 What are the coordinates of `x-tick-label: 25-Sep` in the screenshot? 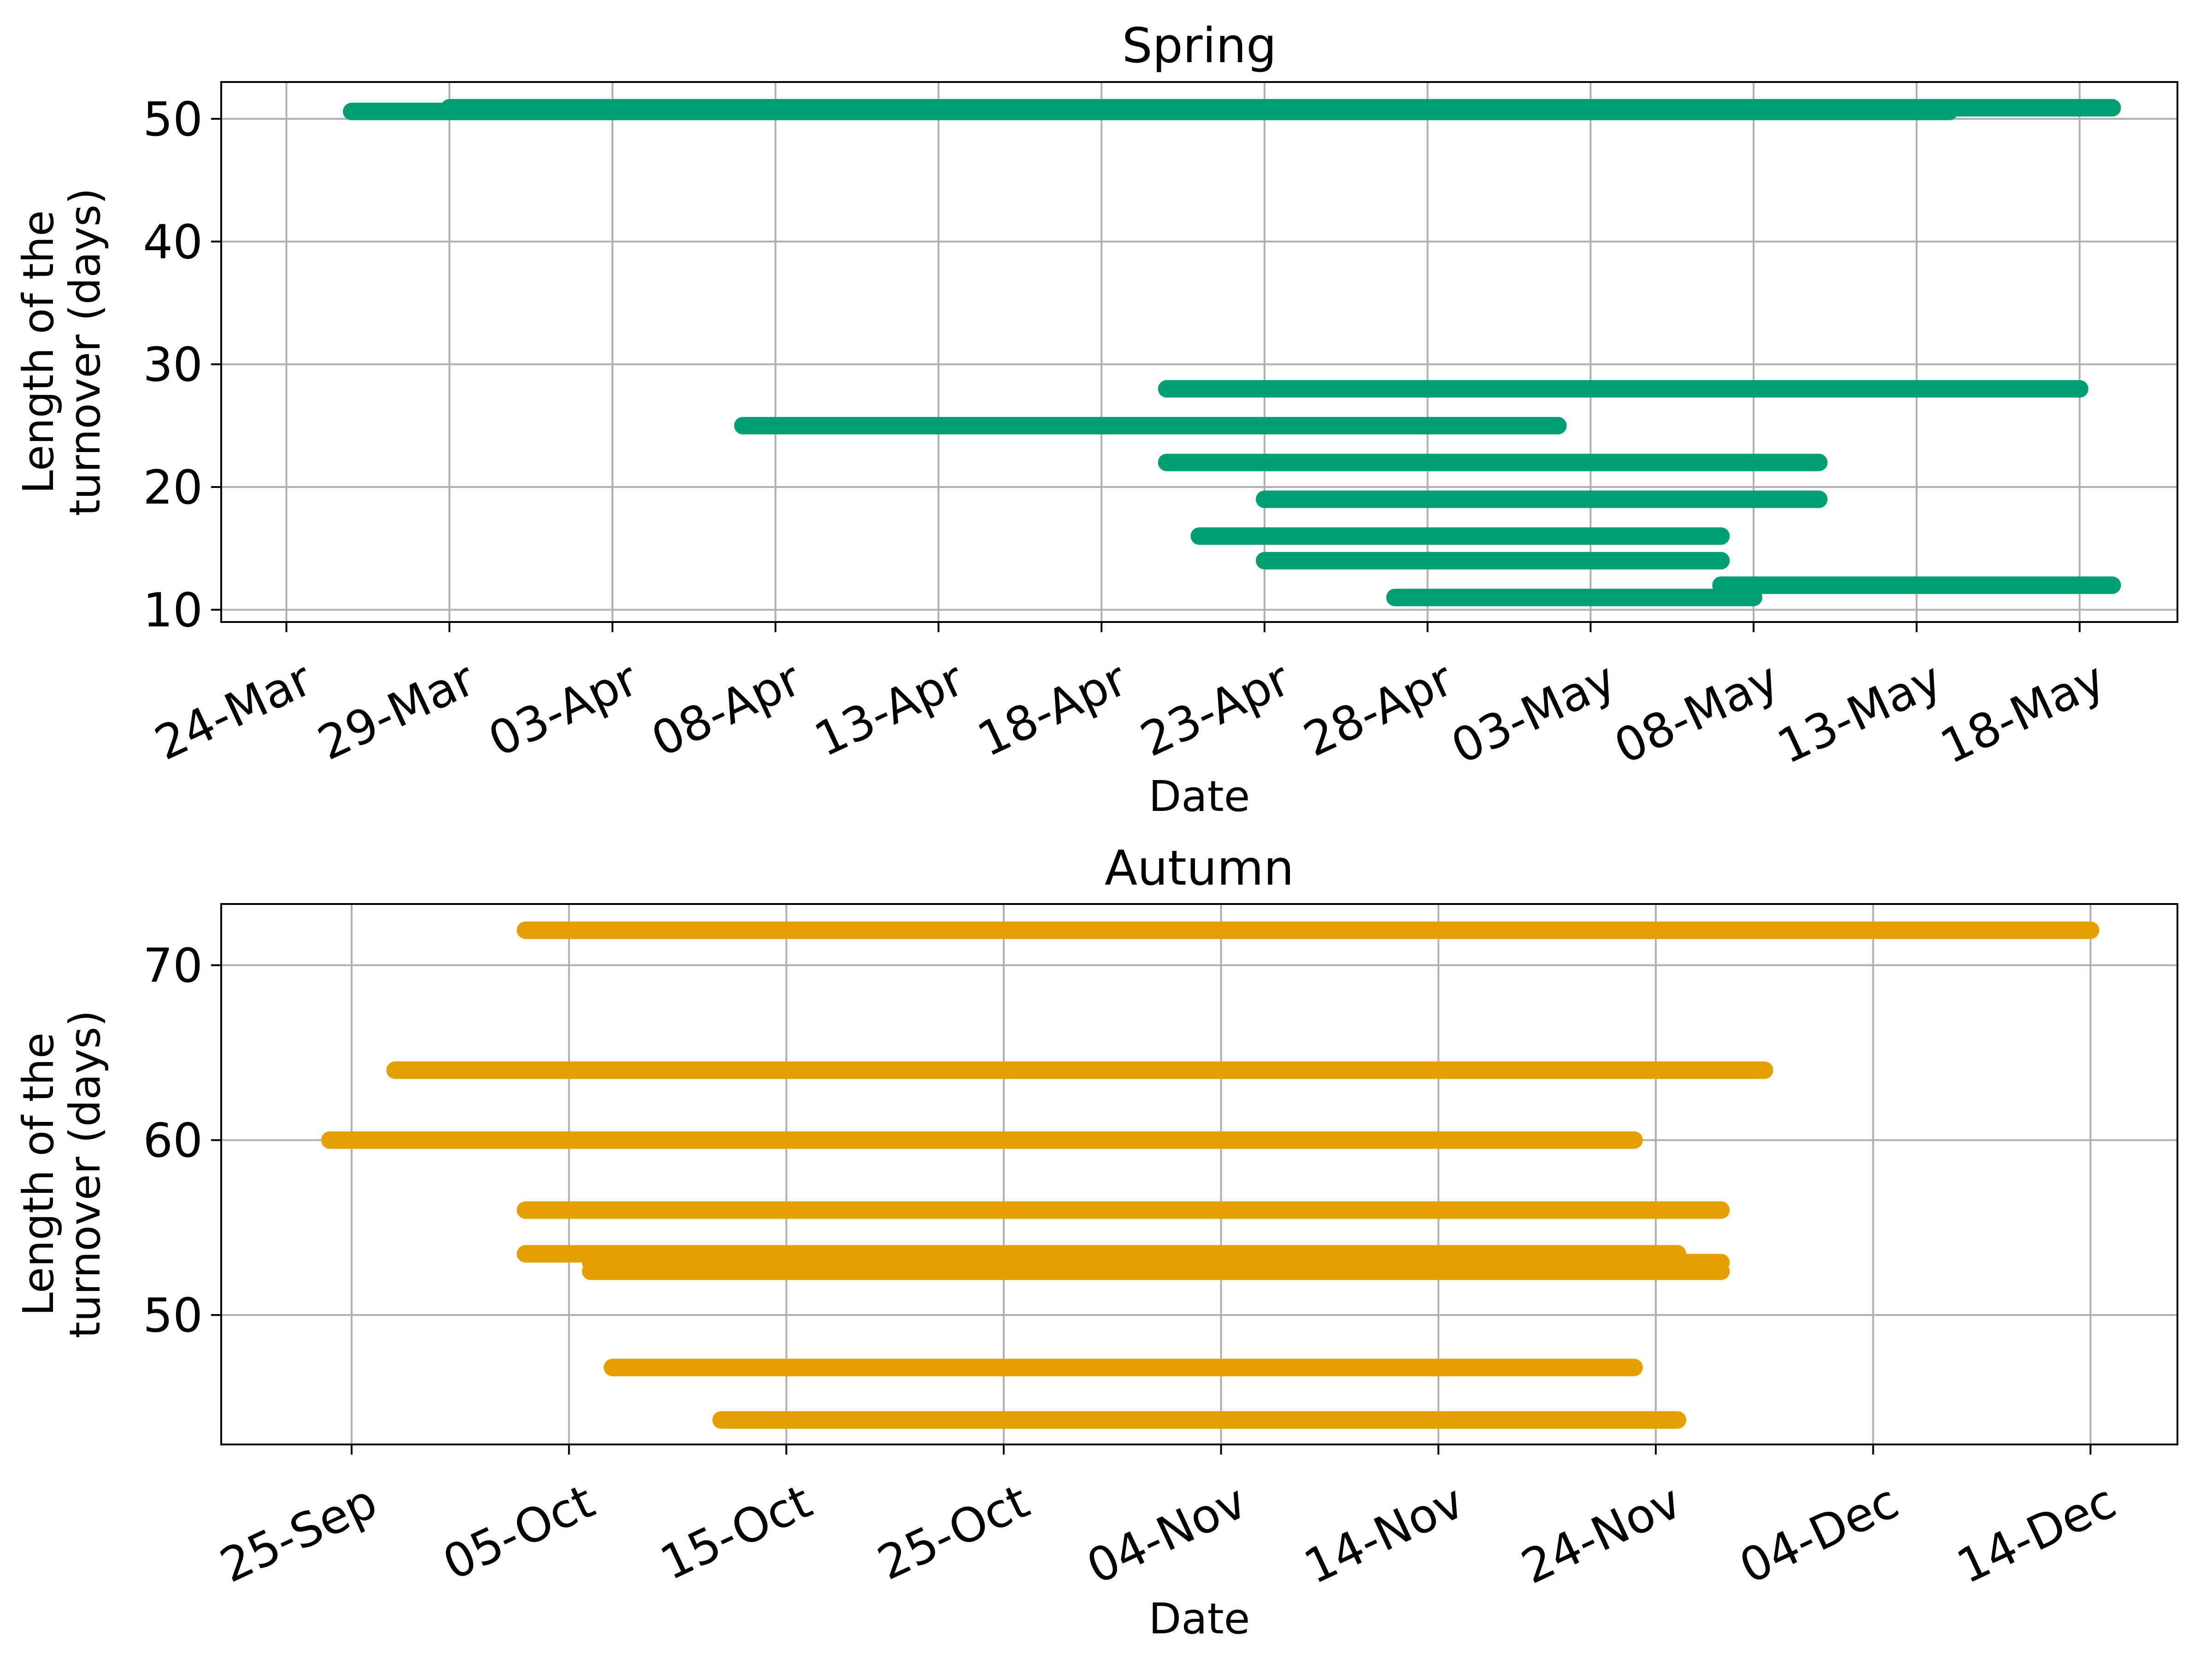 It's located at (298, 1534).